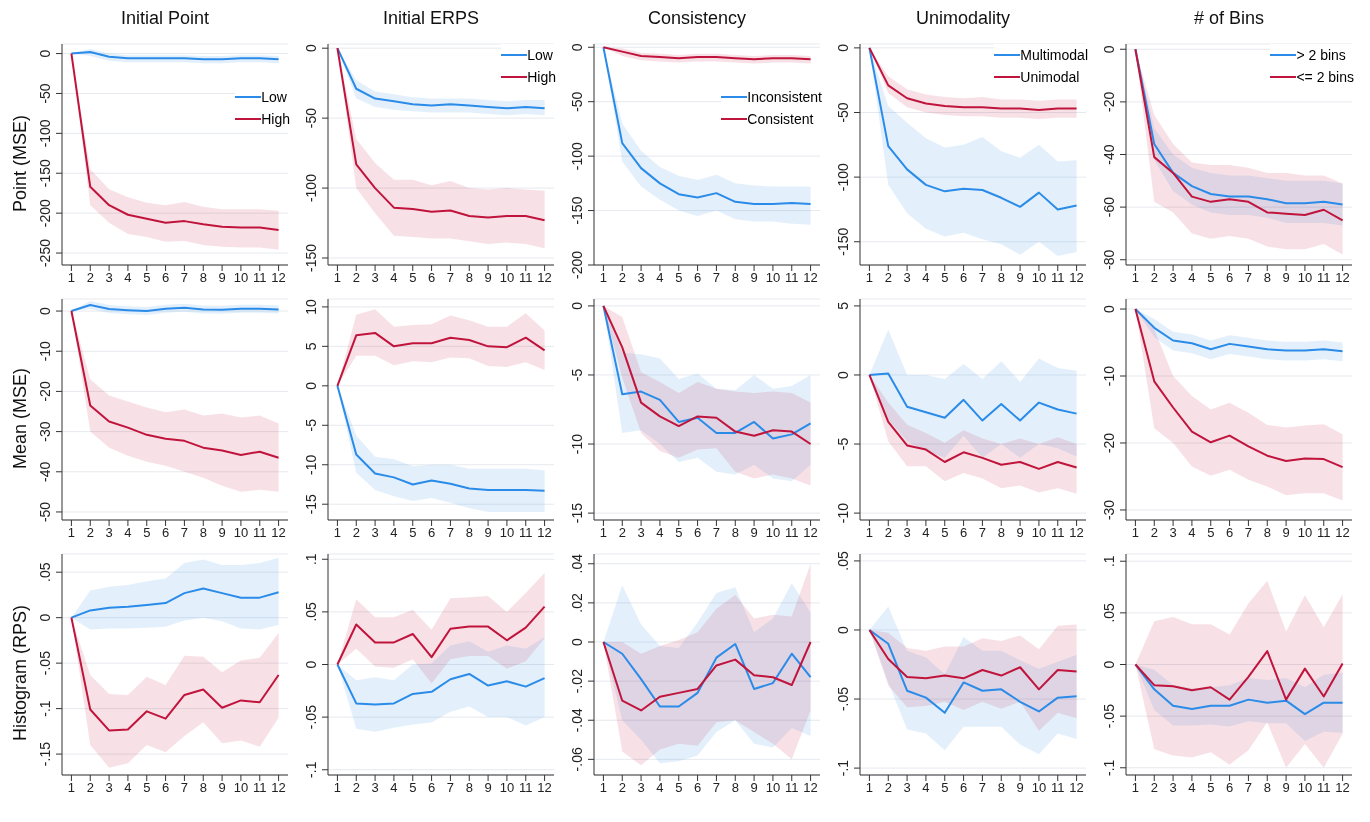  Describe the element at coordinates (1325, 77) in the screenshot. I see `legend-label: <= 2 bins` at that location.